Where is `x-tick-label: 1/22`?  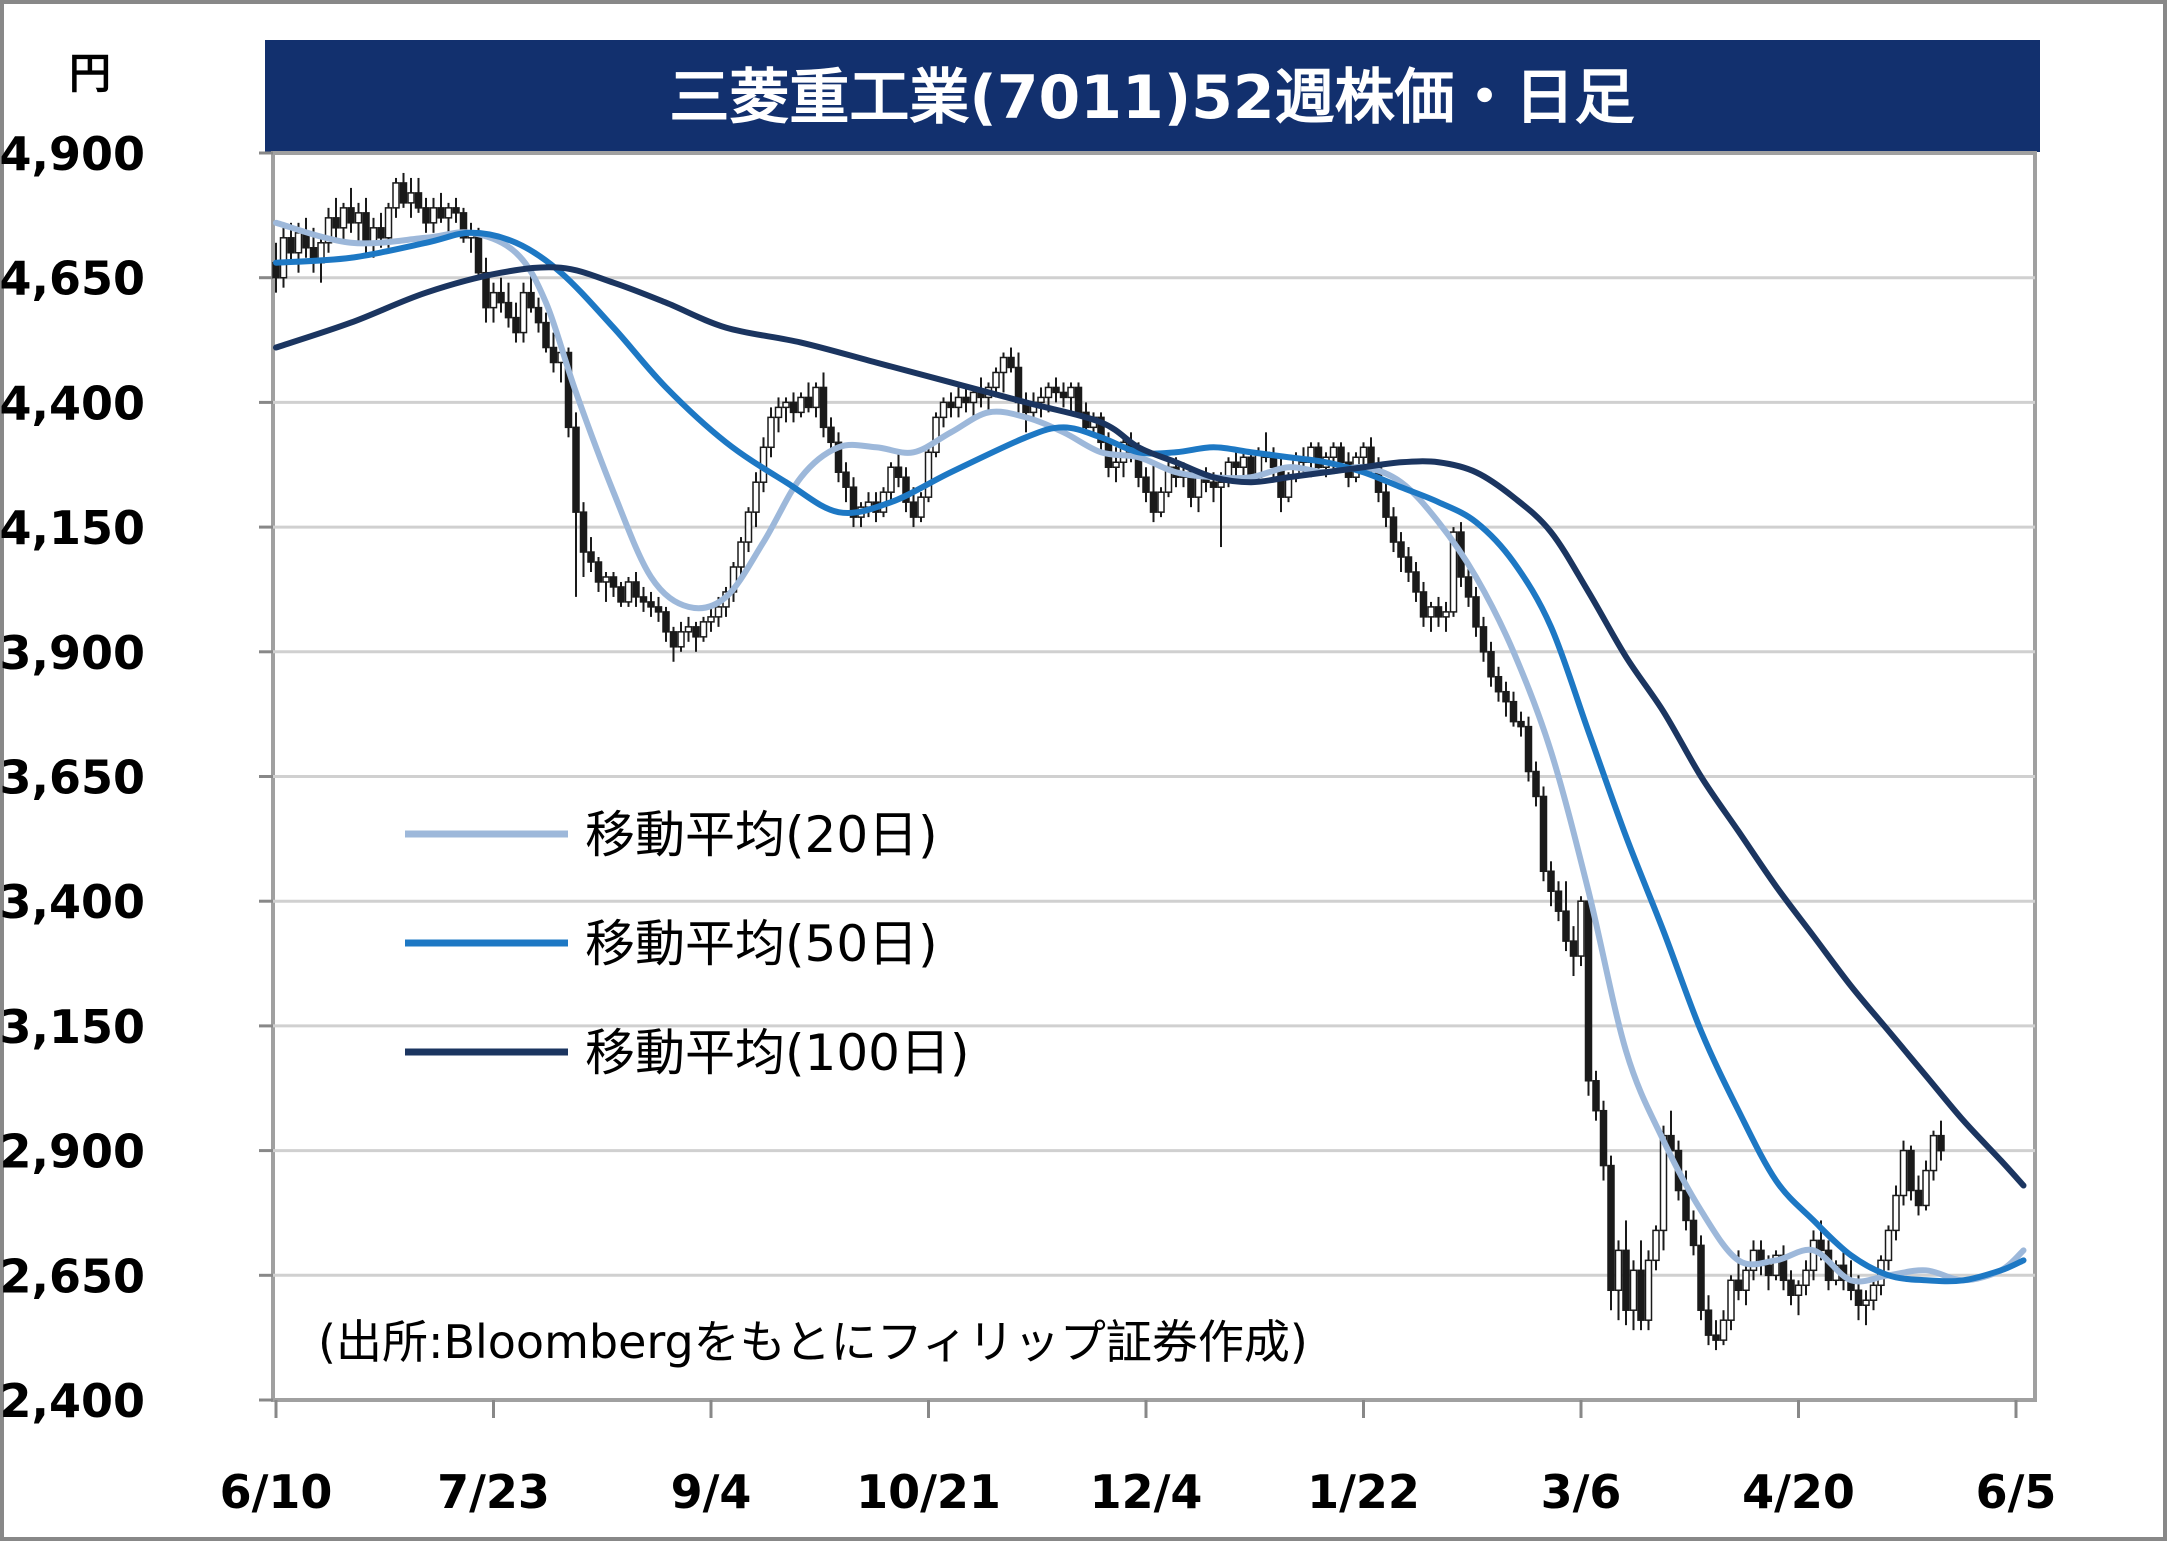
x-tick-label: 1/22 is located at coordinates (1363, 1492).